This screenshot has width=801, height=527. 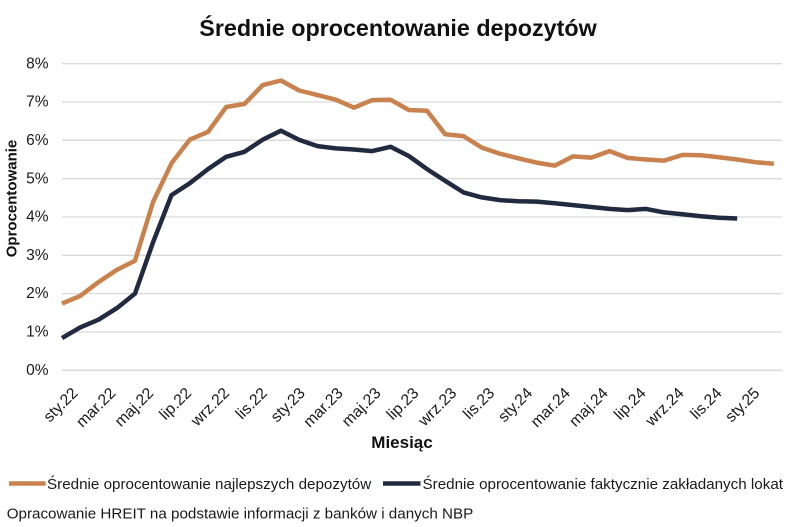 I want to click on svg-text: 1%, so click(x=37, y=332).